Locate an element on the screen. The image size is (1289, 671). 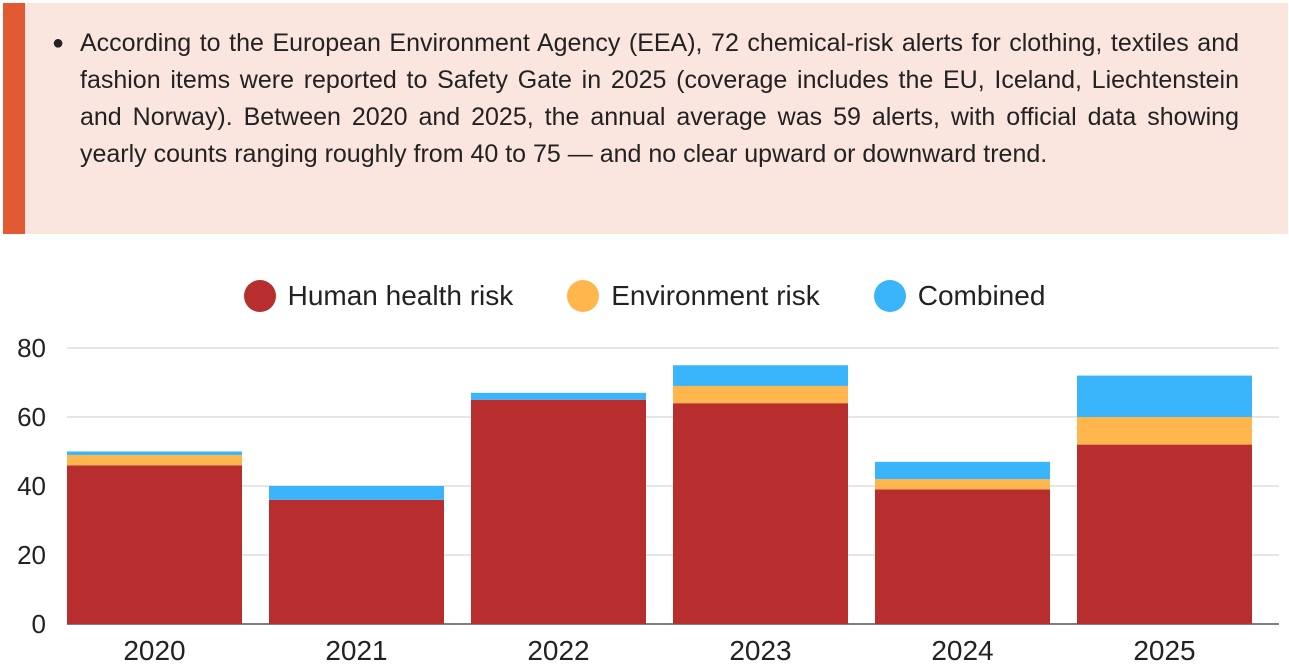
legend-item-human-health: Human health risk is located at coordinates (378, 296).